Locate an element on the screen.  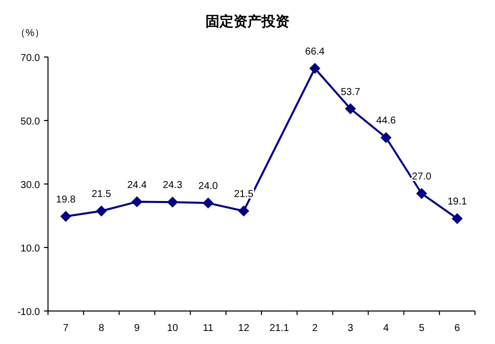
x-tick-label: 10 is located at coordinates (172, 328).